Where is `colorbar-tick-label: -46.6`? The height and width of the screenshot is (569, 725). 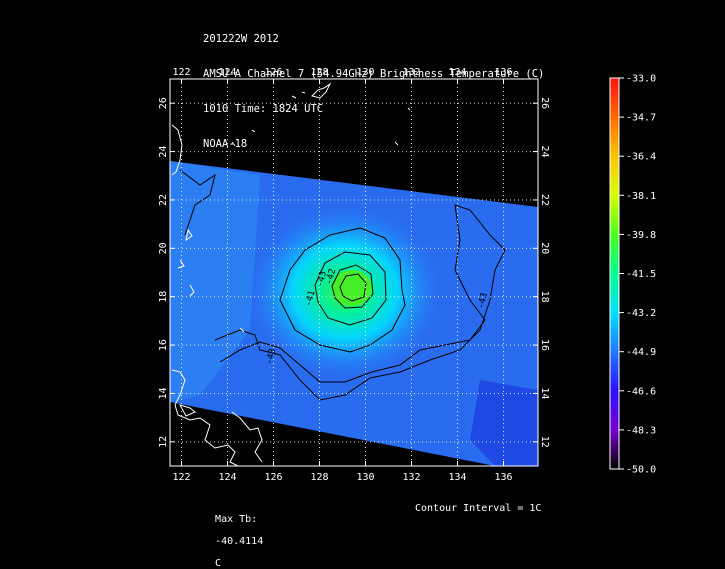
colorbar-tick-label: -46.6 is located at coordinates (641, 391).